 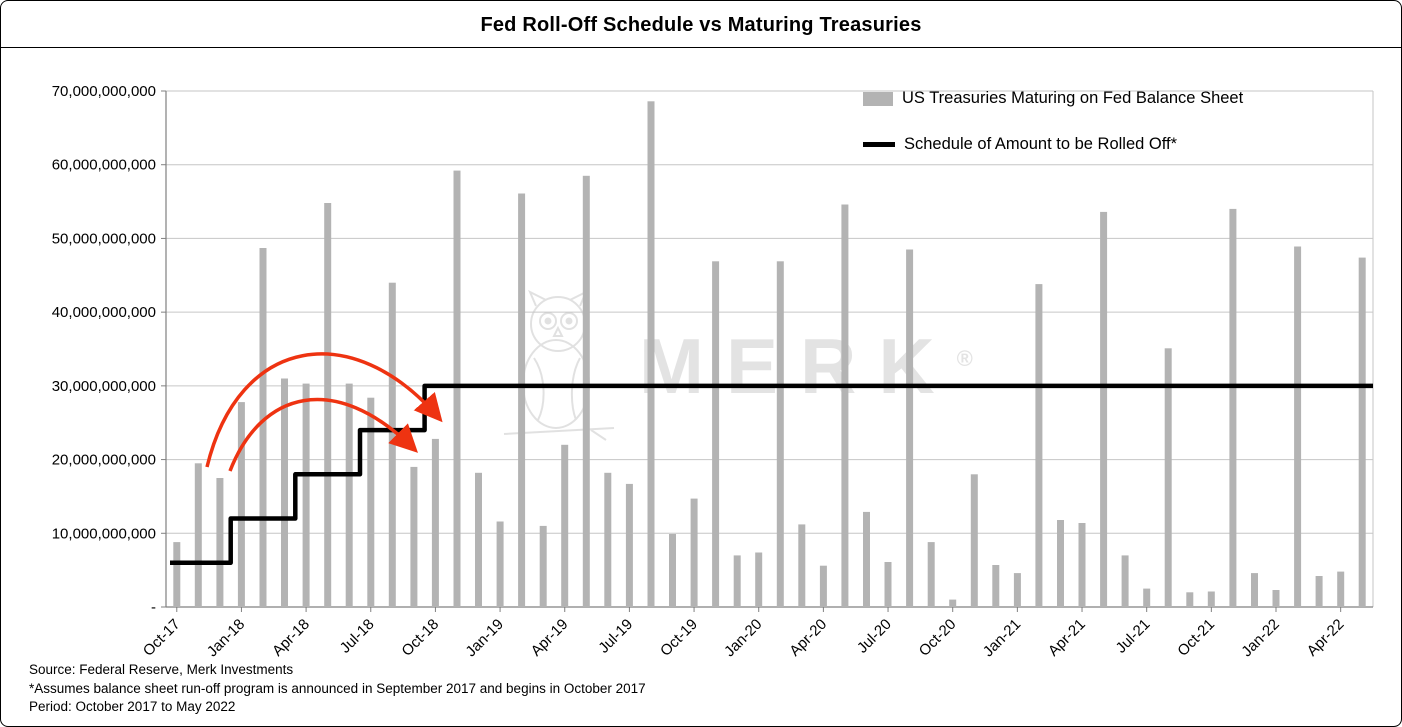 I want to click on x-axis-label: Jul-21, so click(x=1133, y=636).